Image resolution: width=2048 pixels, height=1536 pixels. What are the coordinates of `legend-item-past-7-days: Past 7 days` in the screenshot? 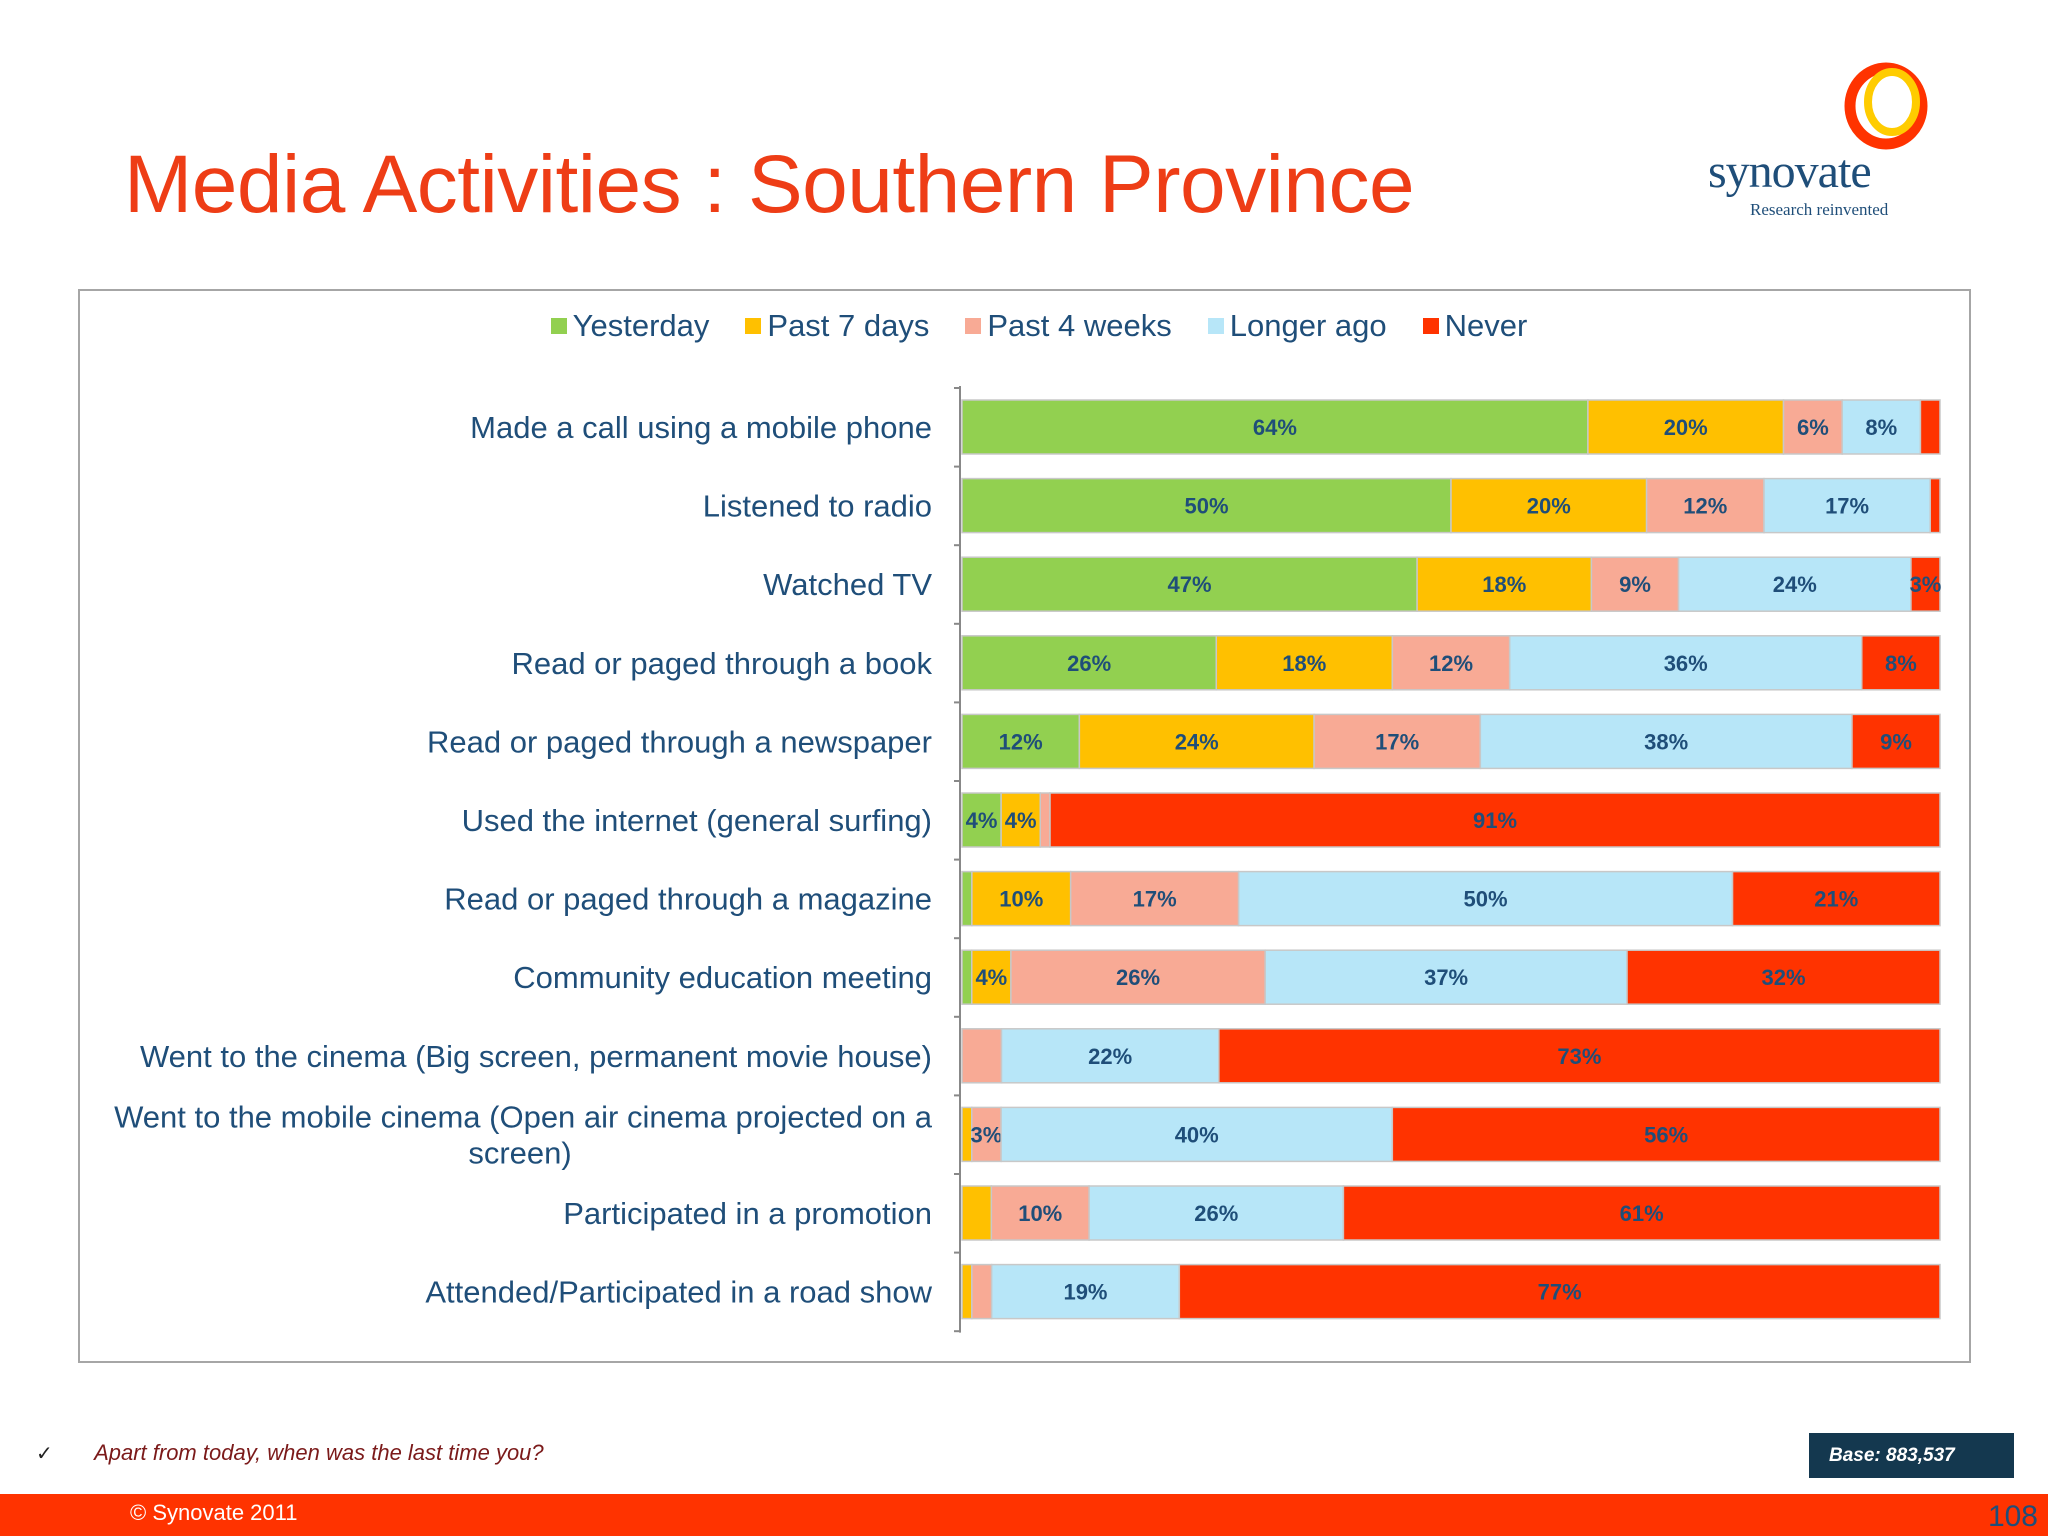 It's located at (837, 326).